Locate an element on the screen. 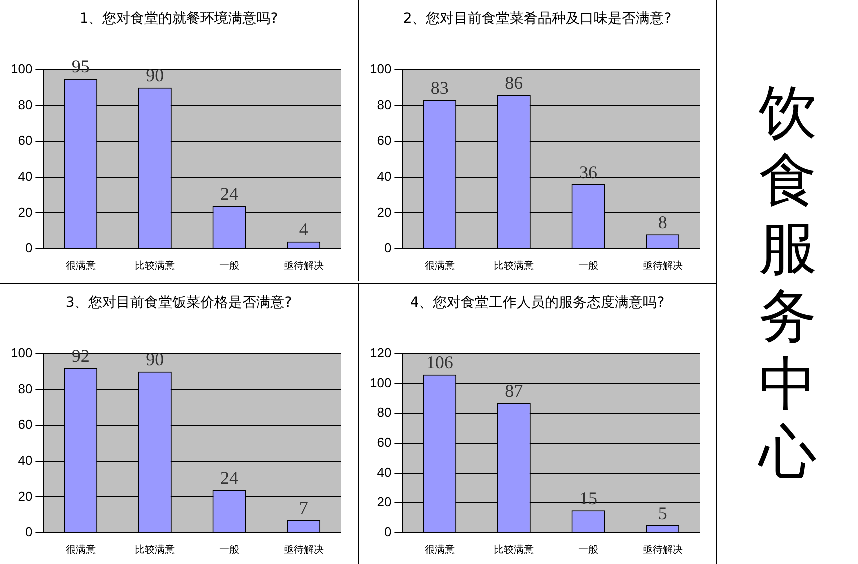 This screenshot has width=858, height=564. data-label: 8 is located at coordinates (663, 222).